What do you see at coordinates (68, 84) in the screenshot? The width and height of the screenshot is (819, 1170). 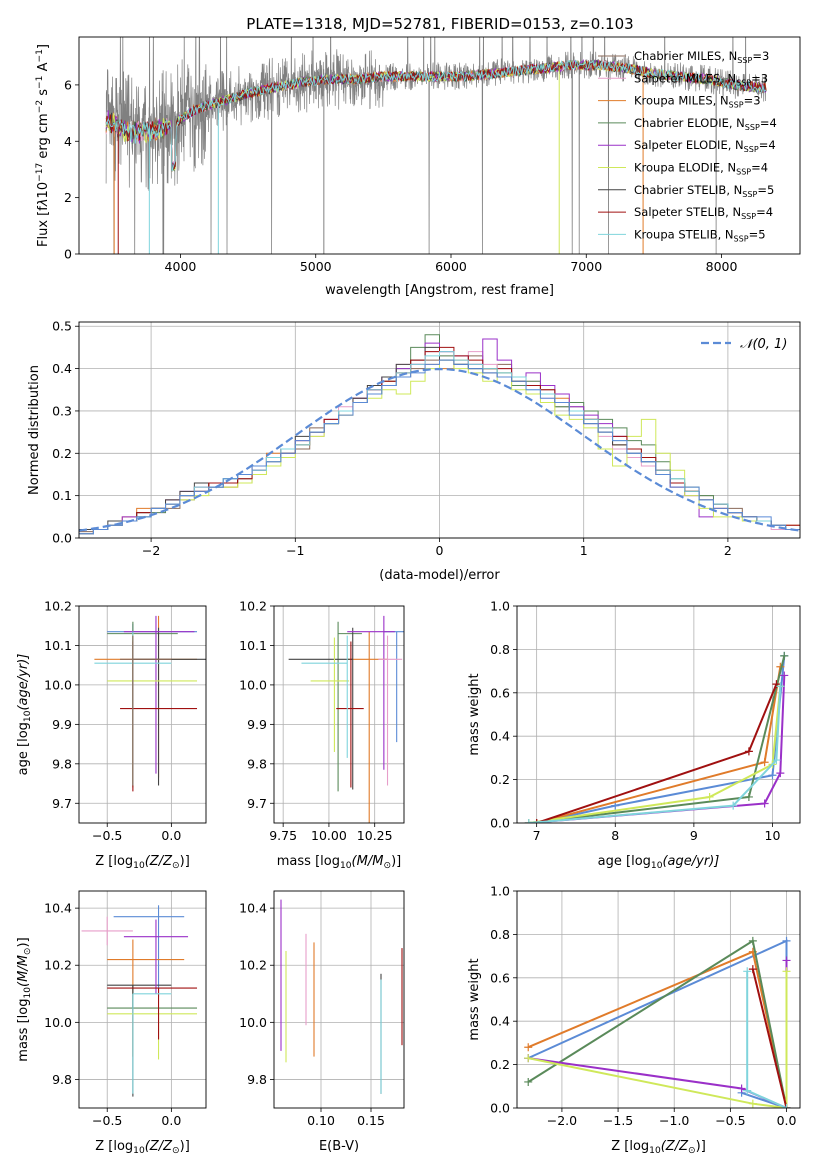 I see `y-tick-label: 6` at bounding box center [68, 84].